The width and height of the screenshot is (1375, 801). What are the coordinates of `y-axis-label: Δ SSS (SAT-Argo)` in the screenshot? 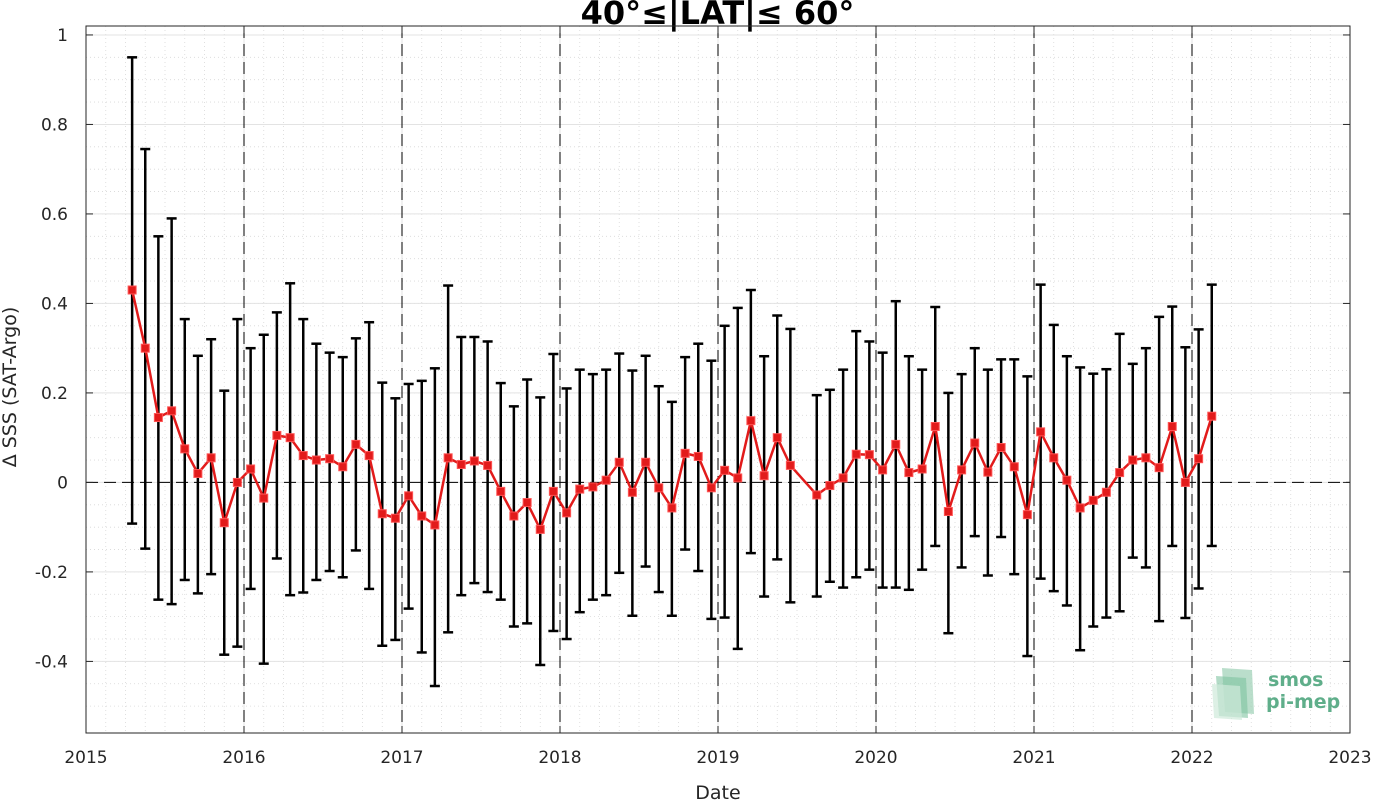 It's located at (10, 387).